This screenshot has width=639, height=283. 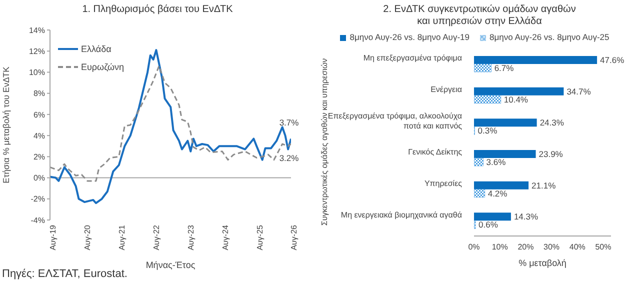 I want to click on x-axis-title: % μεταβολή, so click(x=542, y=263).